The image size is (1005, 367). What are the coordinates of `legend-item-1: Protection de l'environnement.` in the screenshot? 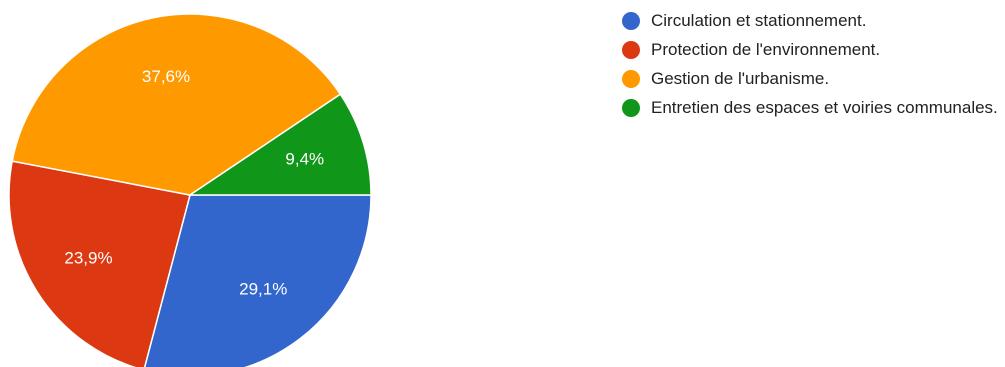 It's located at (813, 49).